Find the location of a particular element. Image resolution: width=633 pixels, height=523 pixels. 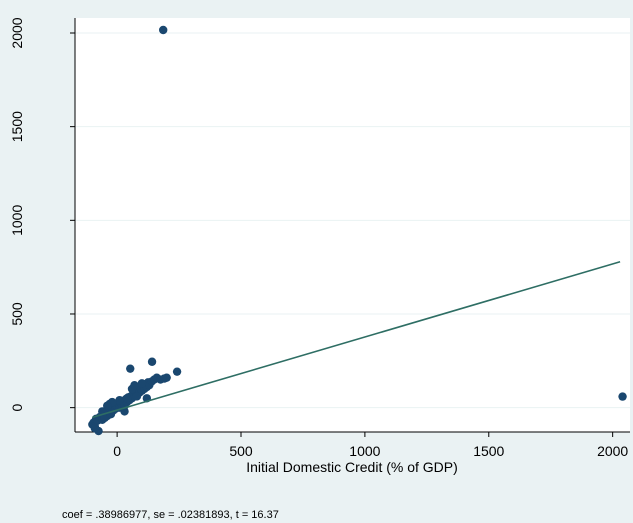

y-tick-label: 0 is located at coordinates (17, 408).